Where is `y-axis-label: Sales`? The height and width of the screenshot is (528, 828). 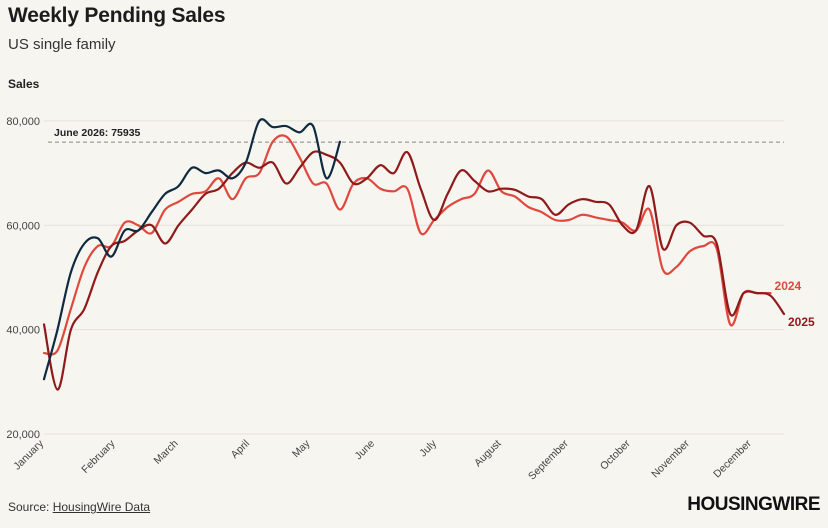
y-axis-label: Sales is located at coordinates (24, 84).